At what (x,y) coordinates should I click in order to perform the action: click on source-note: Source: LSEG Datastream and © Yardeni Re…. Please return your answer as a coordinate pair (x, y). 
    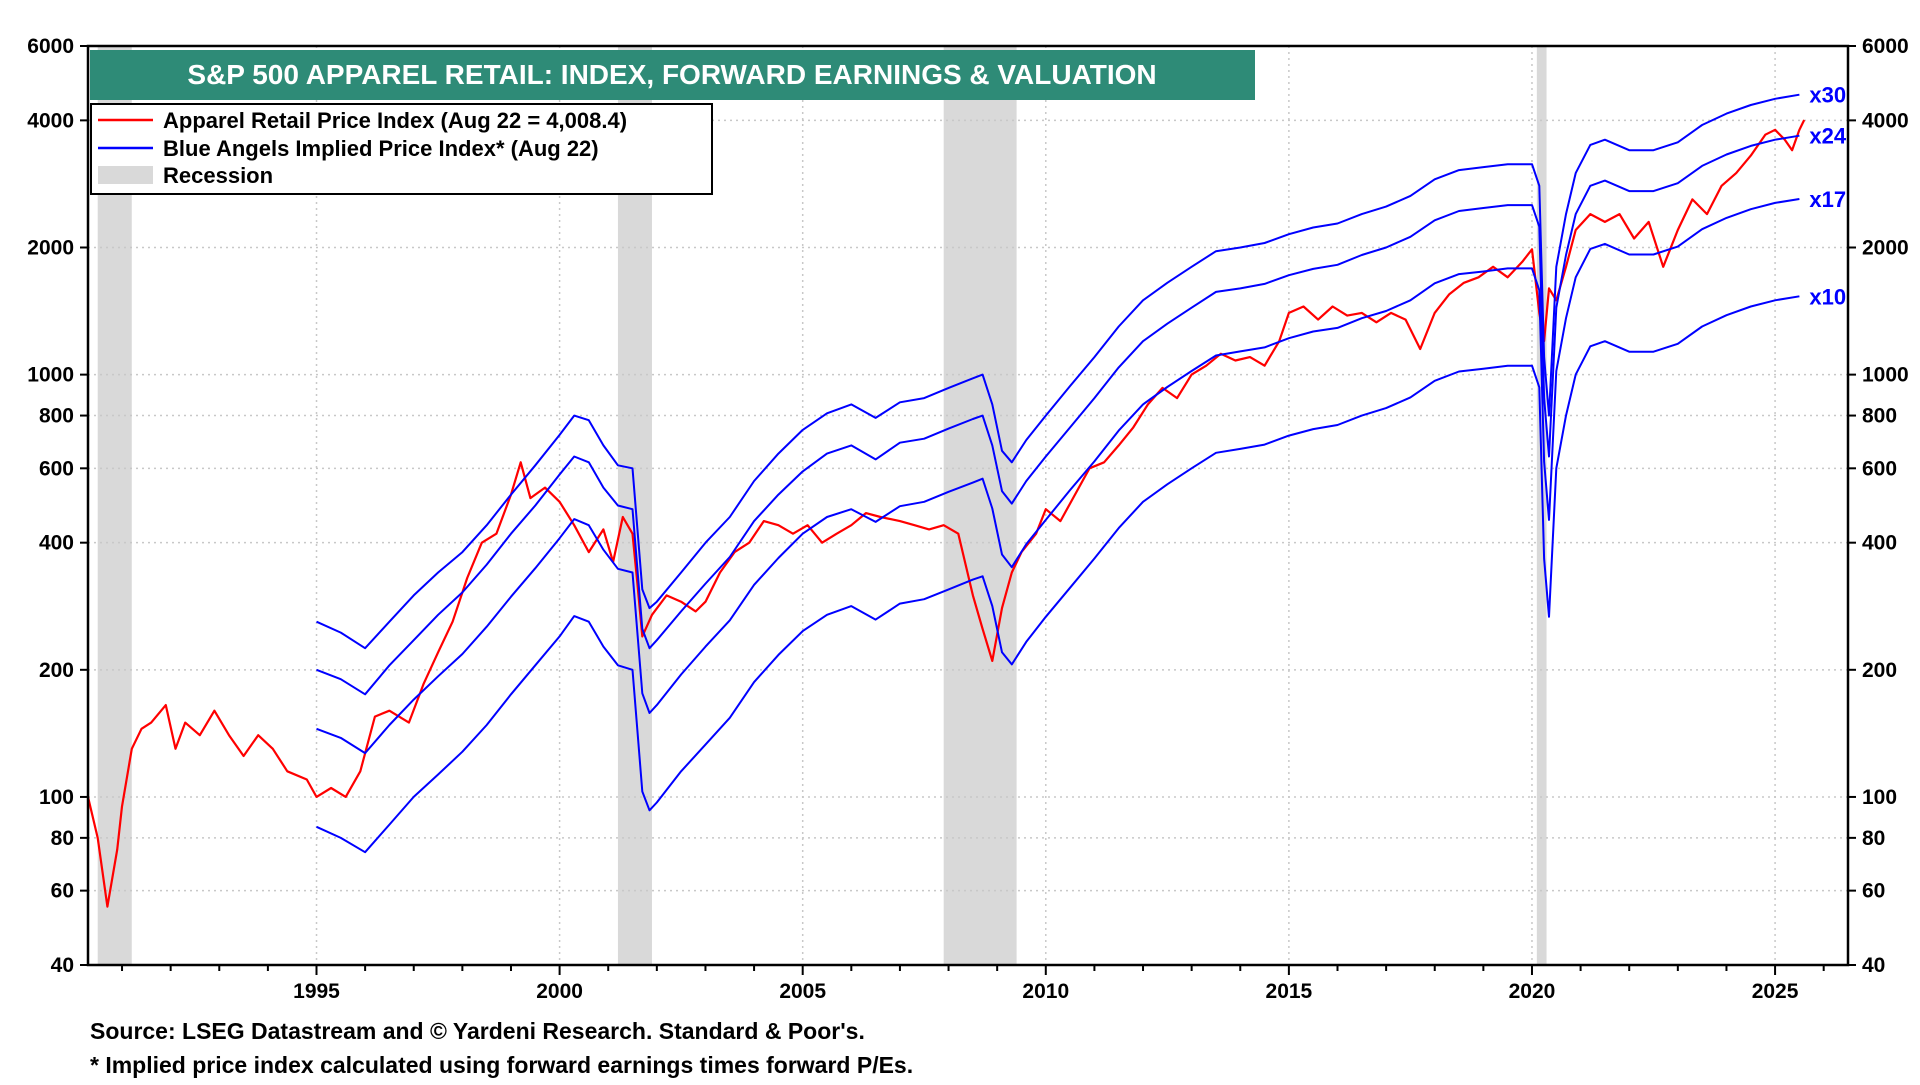
    Looking at the image, I should click on (477, 1031).